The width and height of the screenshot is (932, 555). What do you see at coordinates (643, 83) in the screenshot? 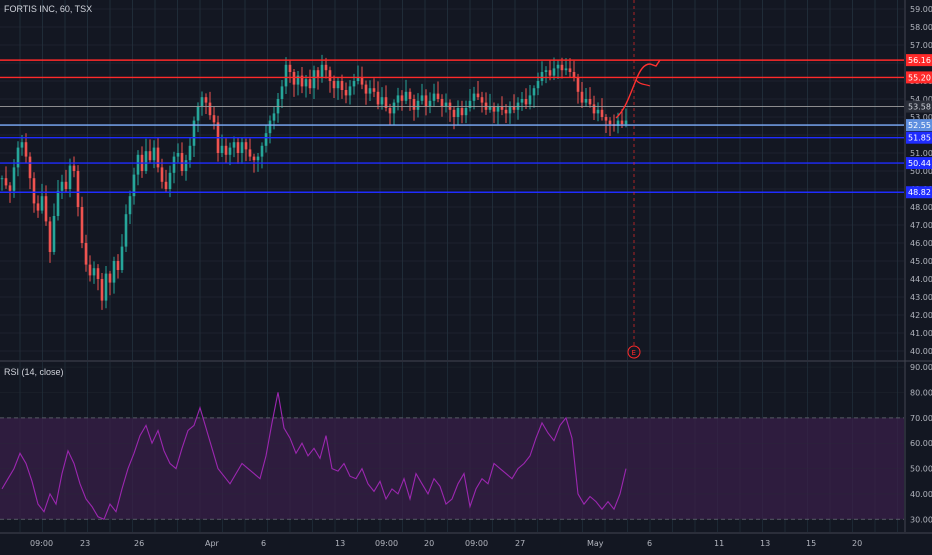
I see `forecast-path-branch` at bounding box center [643, 83].